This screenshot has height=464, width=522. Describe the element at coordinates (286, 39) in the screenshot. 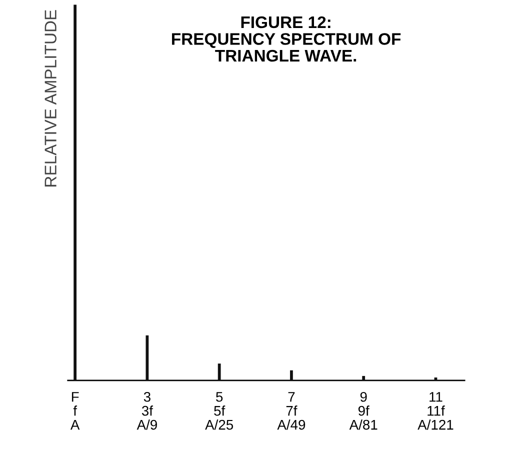

I see `text: FIGURE 12: FREQUENCY SPECTRUM OF TRIANGLE WAVE.` at that location.